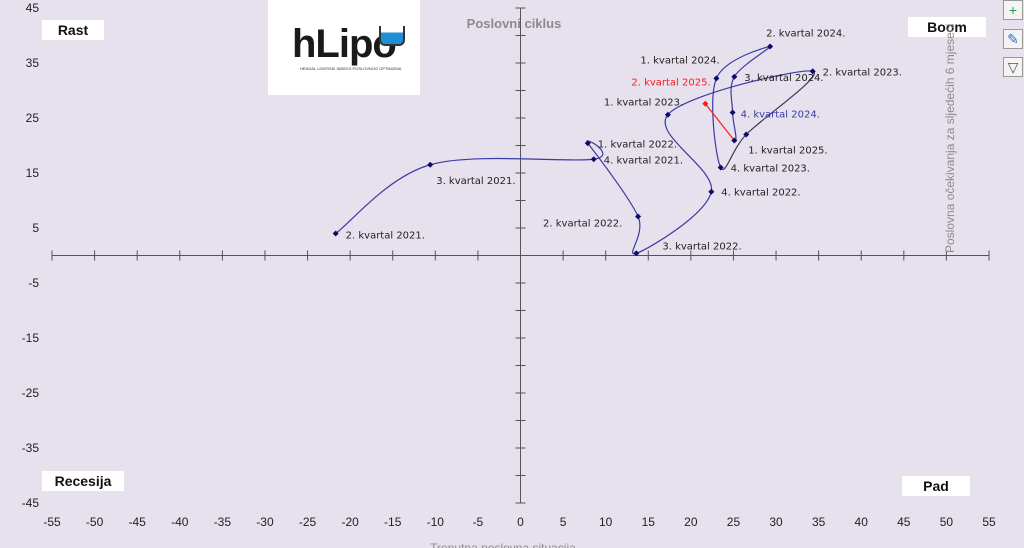  Describe the element at coordinates (904, 522) in the screenshot. I see `x-tick-label: 45` at that location.